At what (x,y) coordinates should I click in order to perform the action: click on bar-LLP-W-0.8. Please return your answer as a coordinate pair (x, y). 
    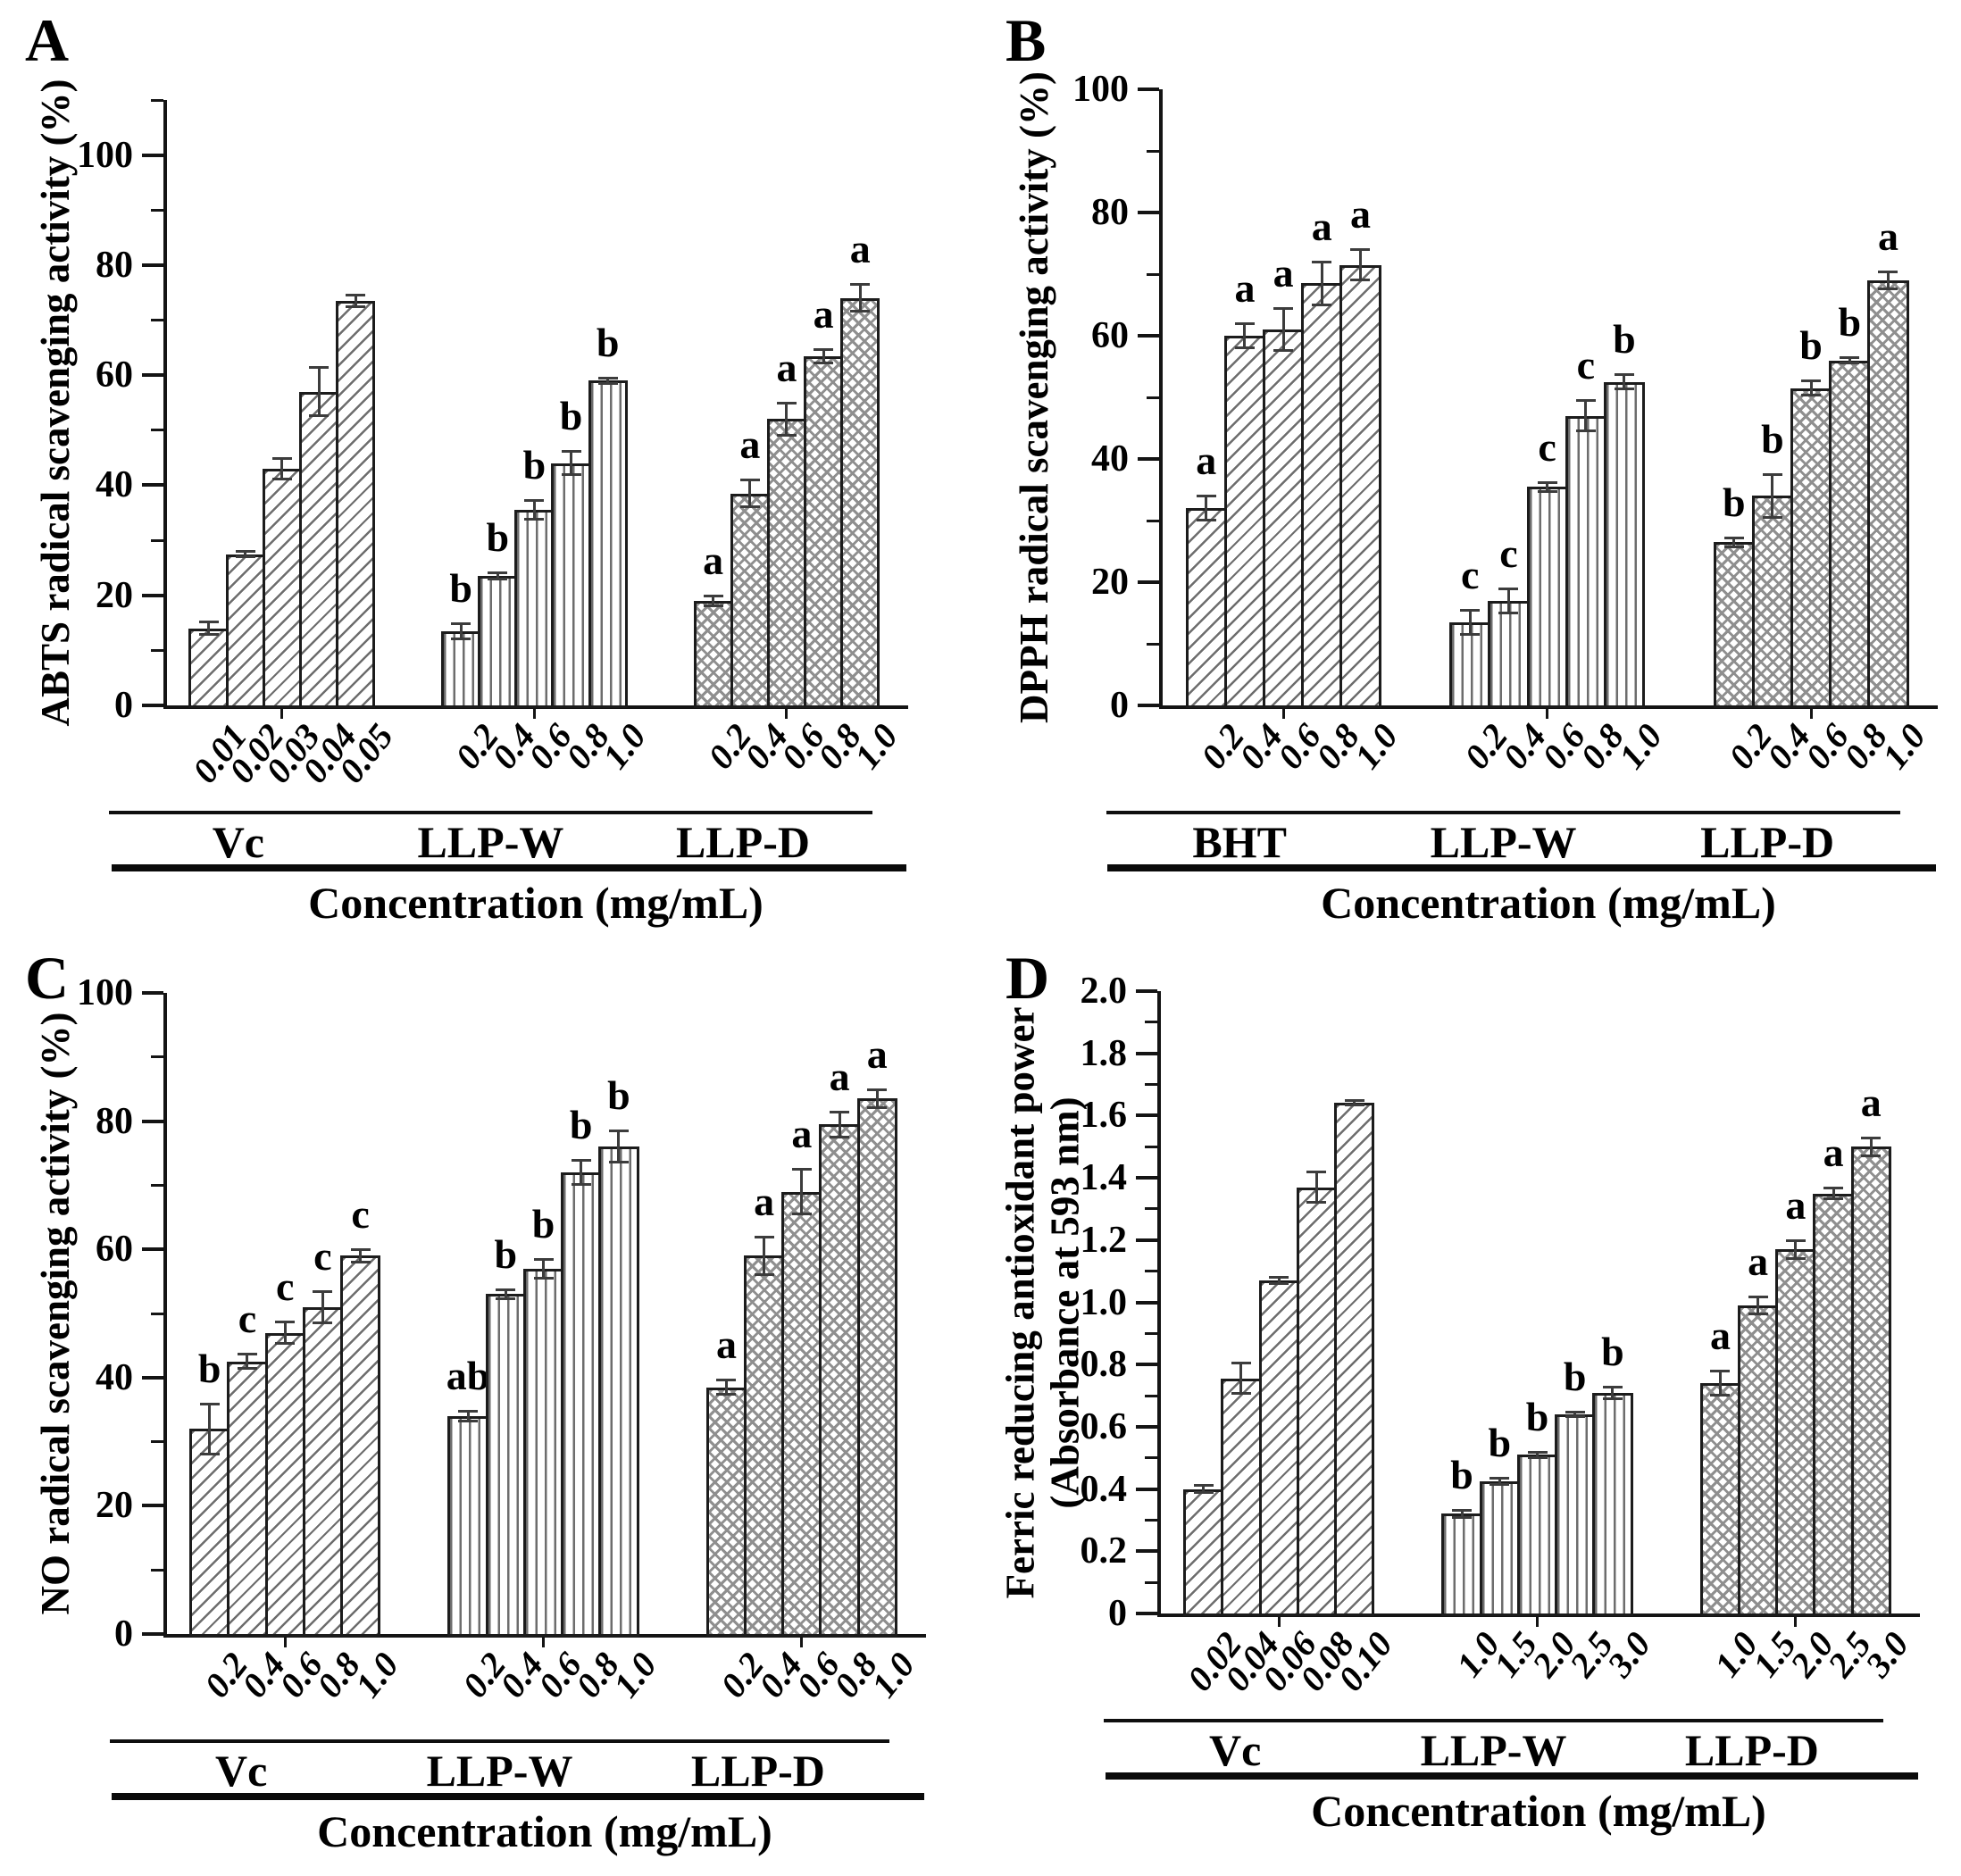
    Looking at the image, I should click on (581, 1404).